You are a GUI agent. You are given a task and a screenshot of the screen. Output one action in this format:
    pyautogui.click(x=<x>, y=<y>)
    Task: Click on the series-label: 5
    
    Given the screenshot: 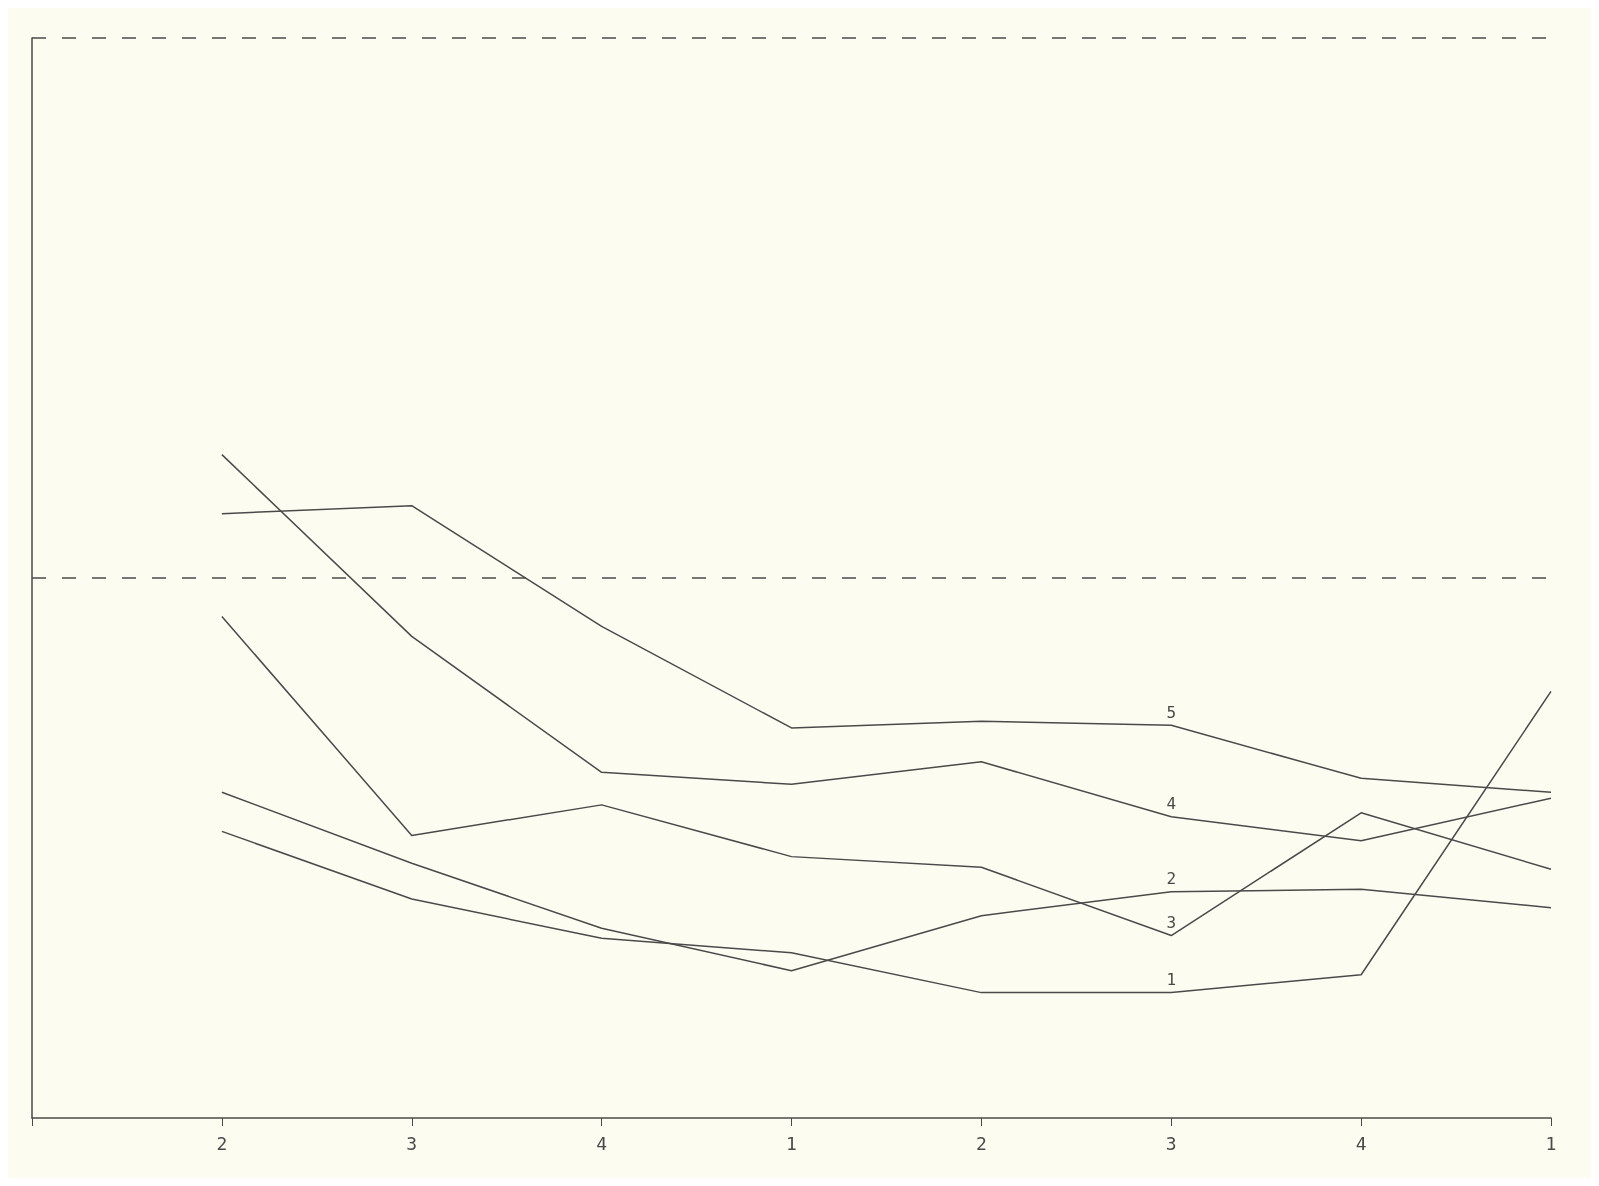 What is the action you would take?
    pyautogui.click(x=1171, y=712)
    